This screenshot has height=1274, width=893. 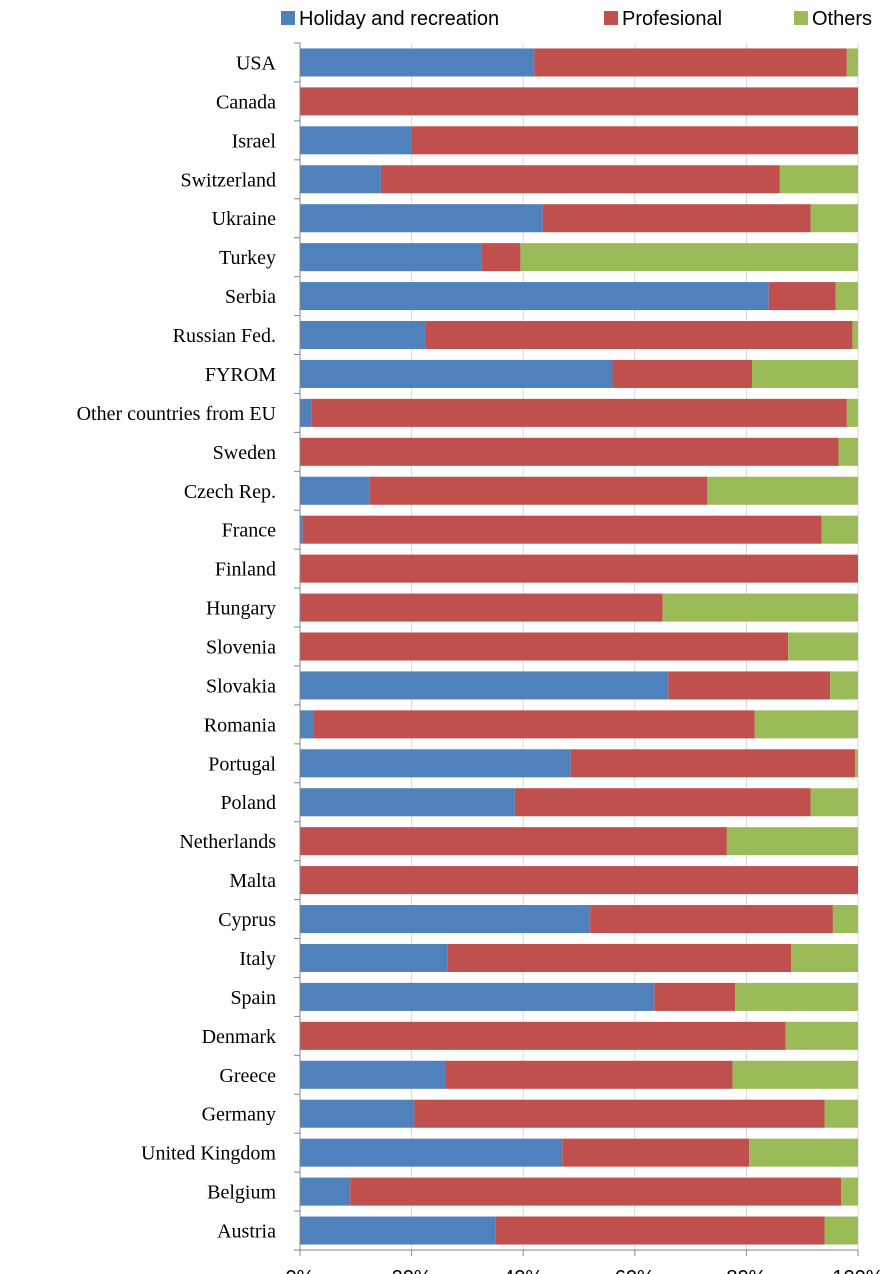 What do you see at coordinates (247, 258) in the screenshot?
I see `category-label: Turkey` at bounding box center [247, 258].